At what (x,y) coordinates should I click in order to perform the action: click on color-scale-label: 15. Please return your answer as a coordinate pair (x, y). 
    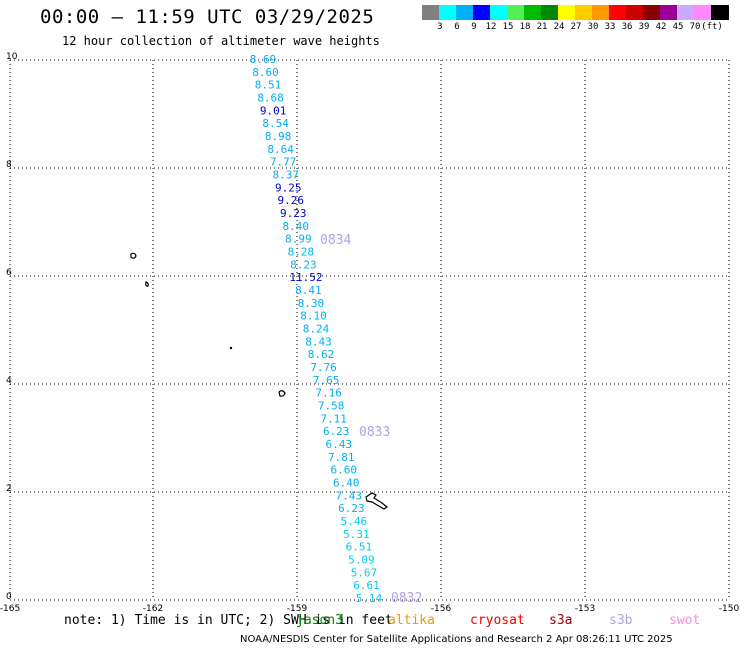
    Looking at the image, I should click on (508, 27).